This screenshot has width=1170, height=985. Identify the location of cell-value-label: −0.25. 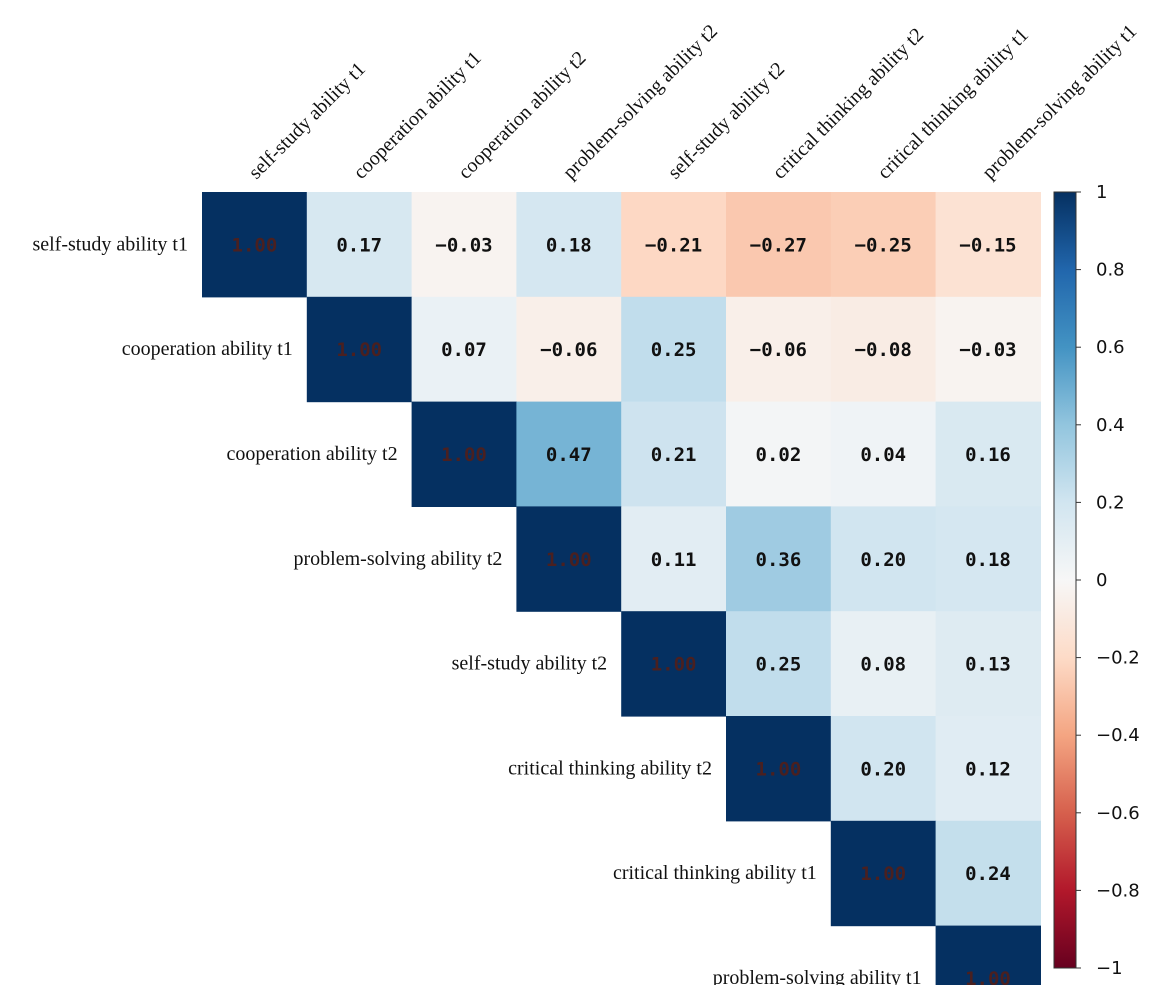
(883, 245).